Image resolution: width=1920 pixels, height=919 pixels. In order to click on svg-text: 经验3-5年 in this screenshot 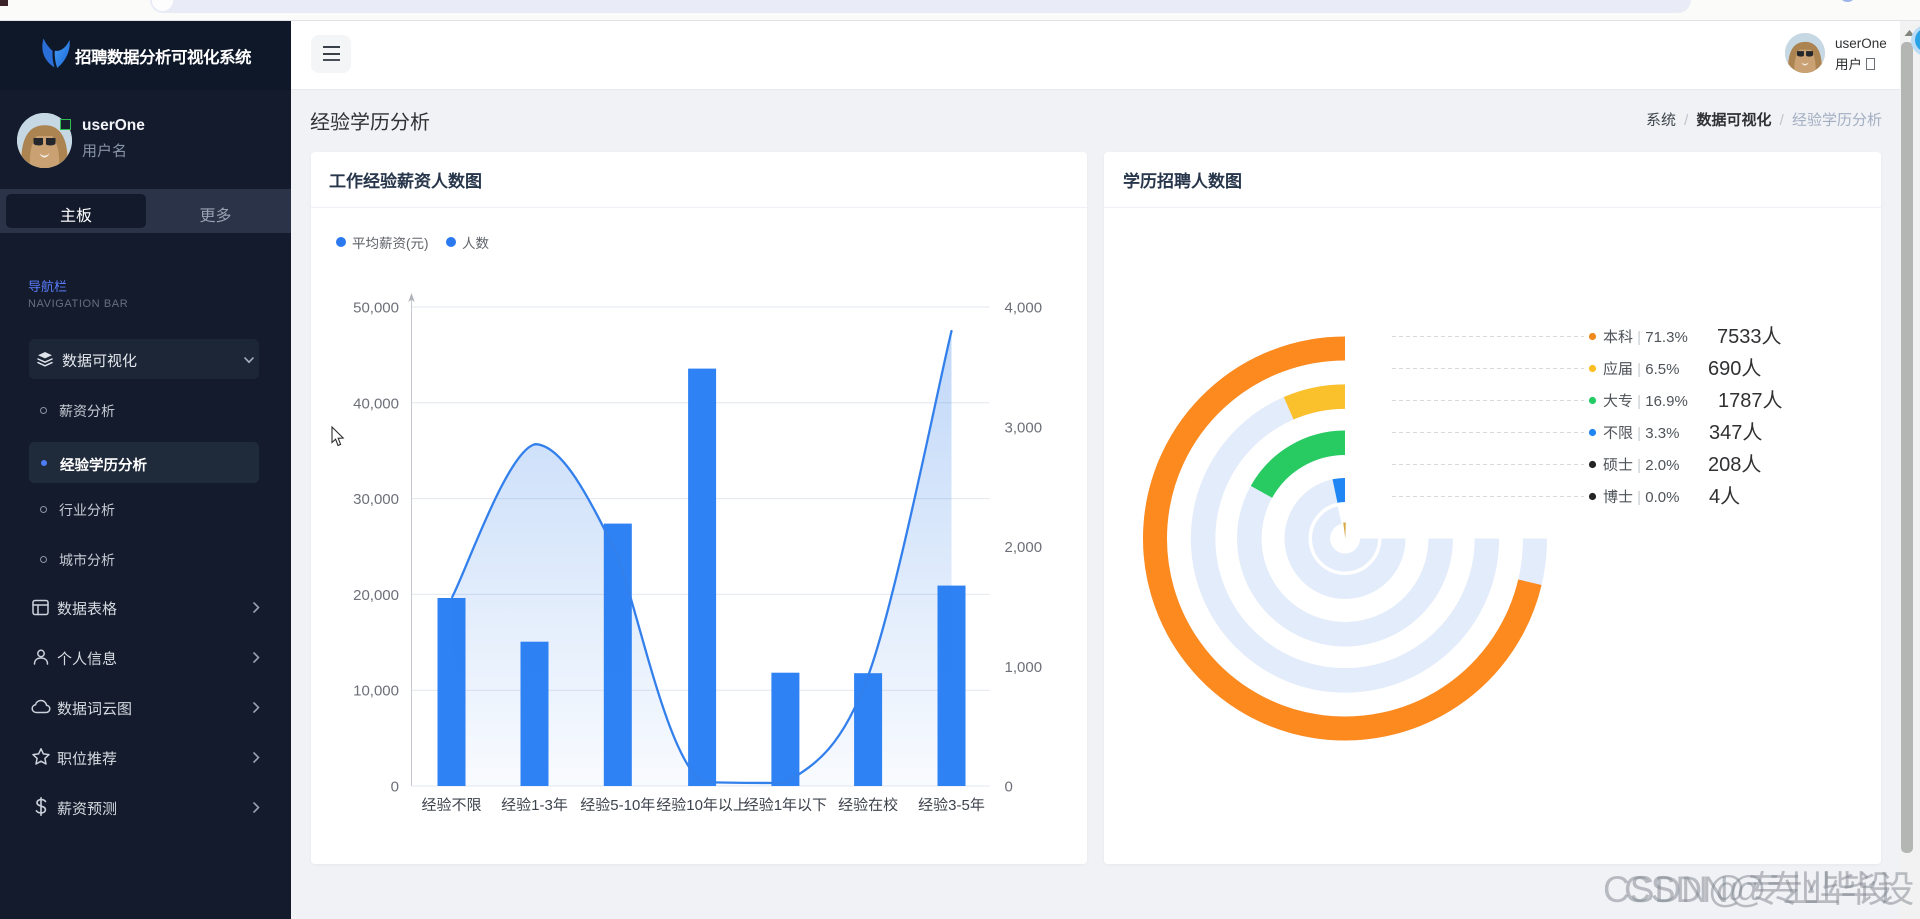, I will do `click(951, 805)`.